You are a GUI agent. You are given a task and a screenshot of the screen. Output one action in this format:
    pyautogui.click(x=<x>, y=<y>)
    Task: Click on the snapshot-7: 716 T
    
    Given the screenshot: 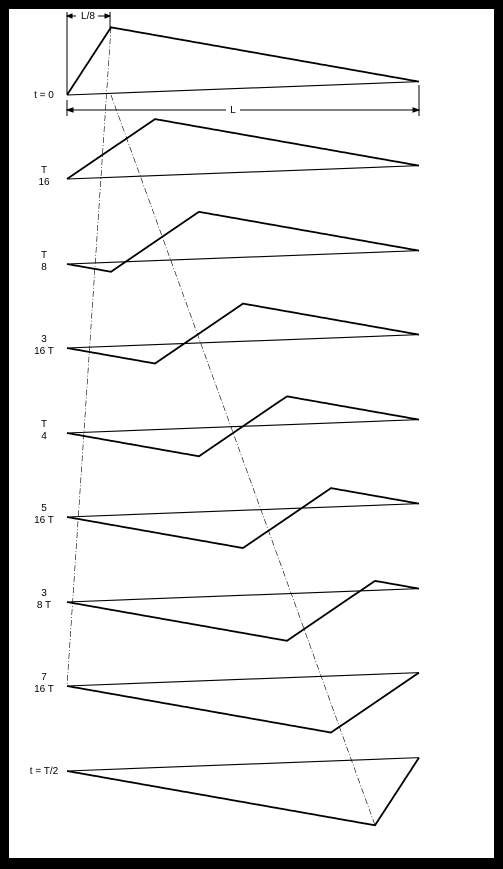 What is the action you would take?
    pyautogui.click(x=227, y=702)
    